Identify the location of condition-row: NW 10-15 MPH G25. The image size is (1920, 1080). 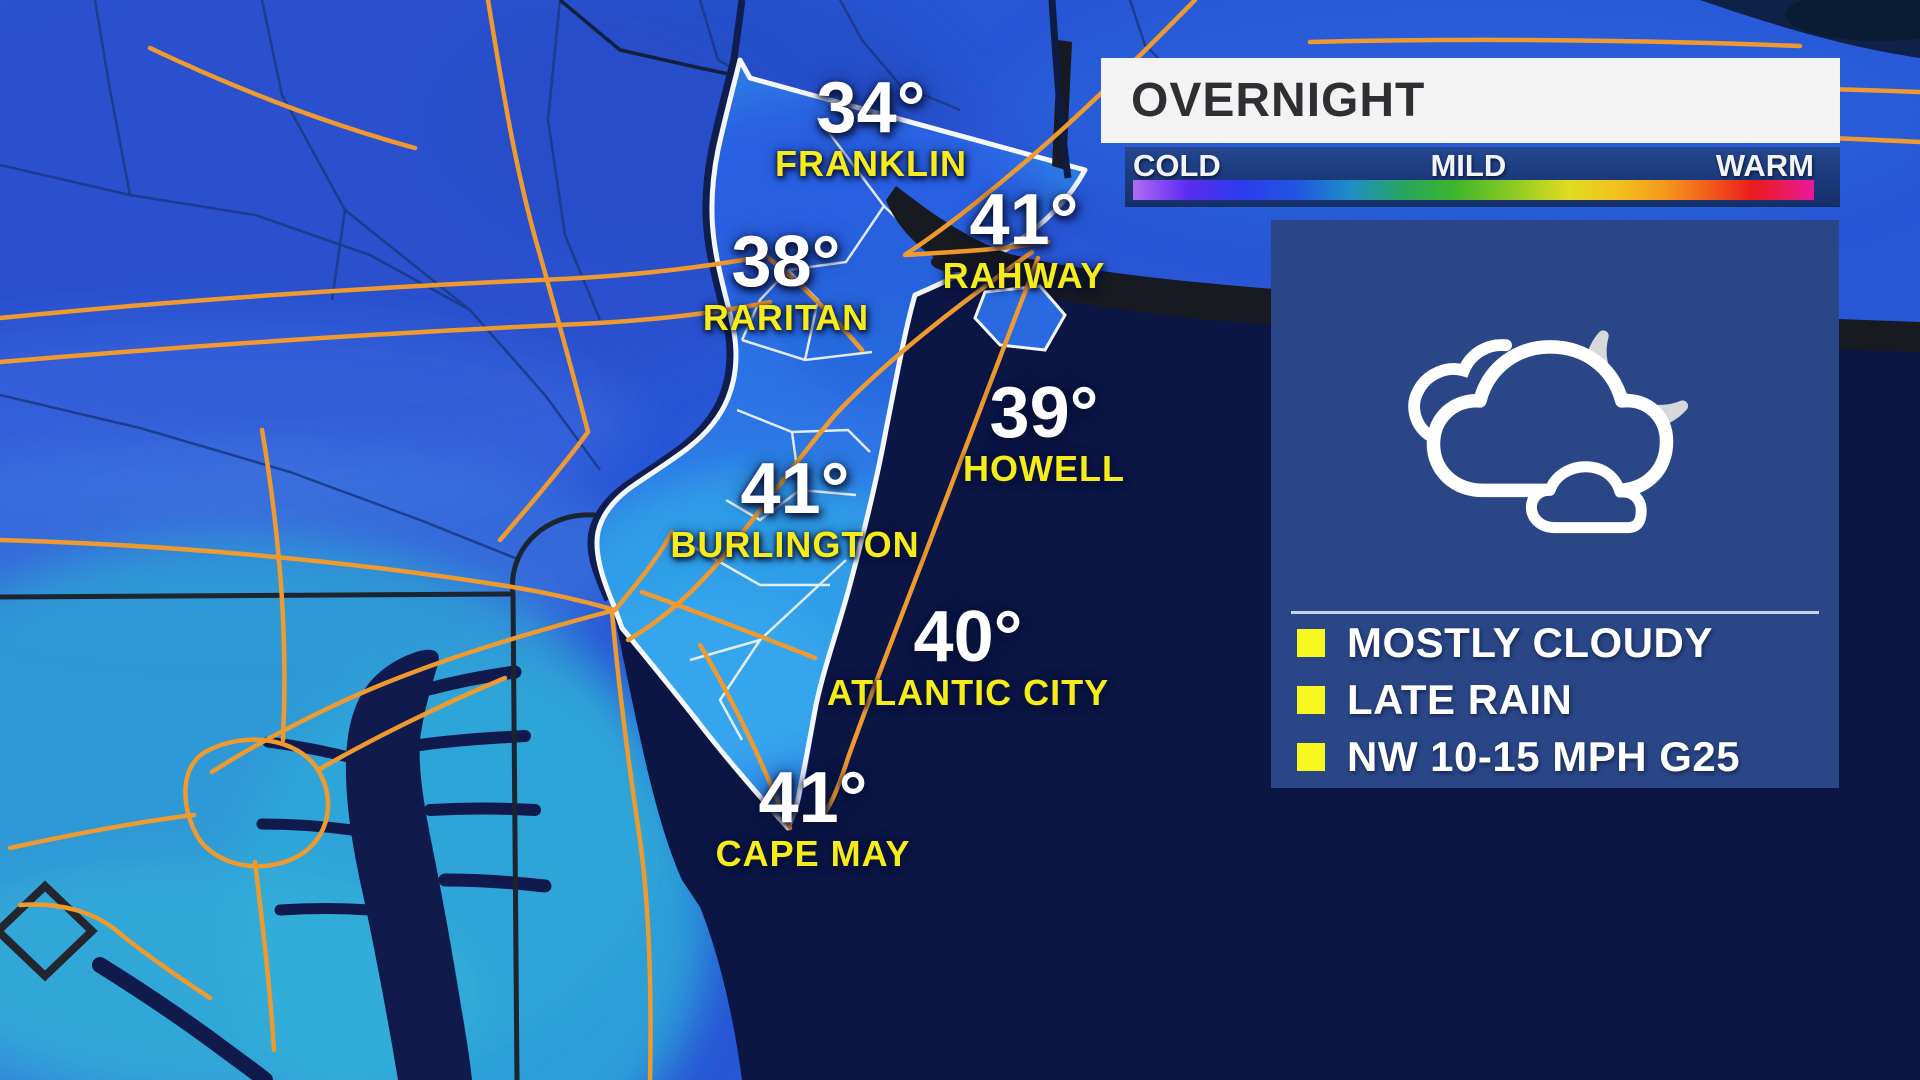
(1563, 756).